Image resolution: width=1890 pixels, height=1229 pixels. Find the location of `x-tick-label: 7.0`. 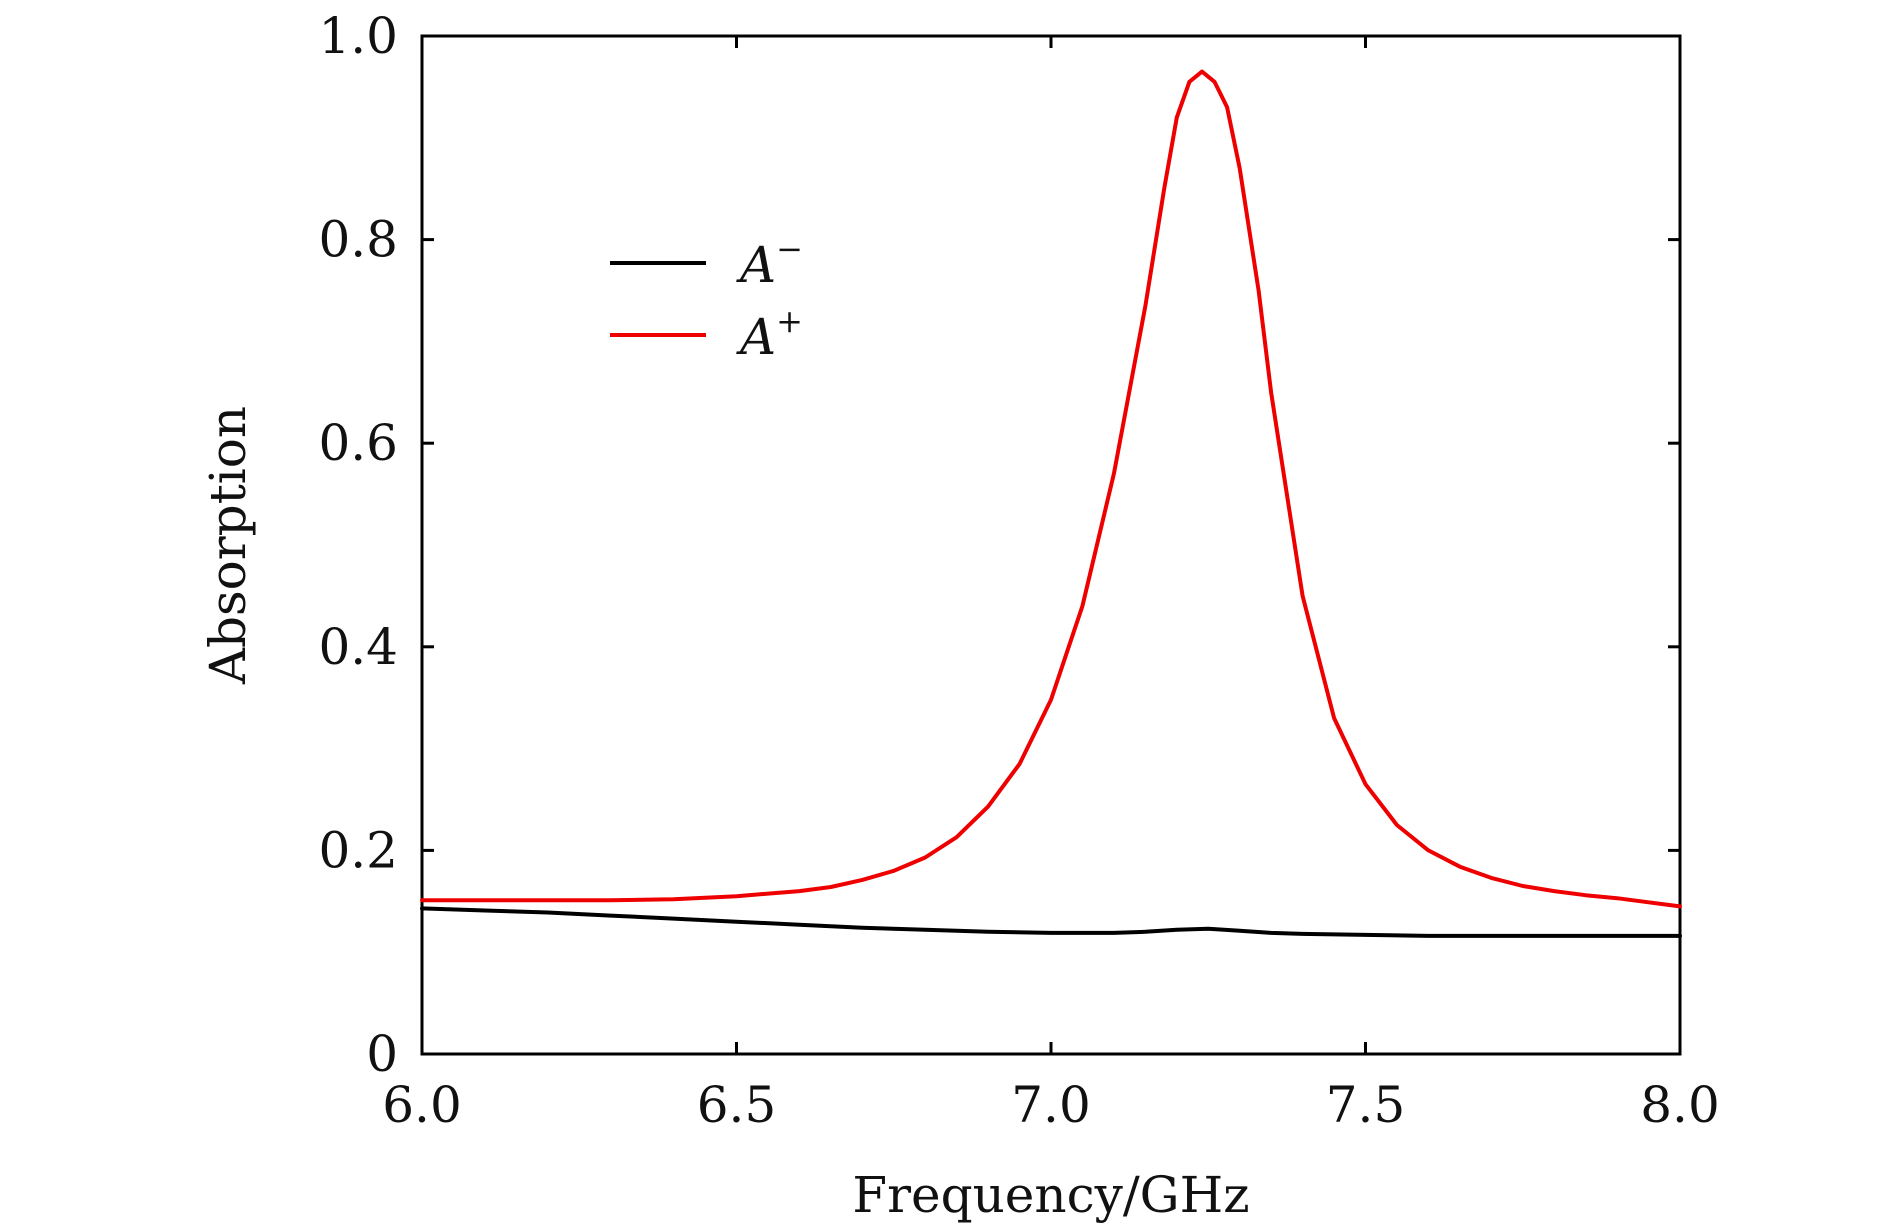

x-tick-label: 7.0 is located at coordinates (1051, 1105).